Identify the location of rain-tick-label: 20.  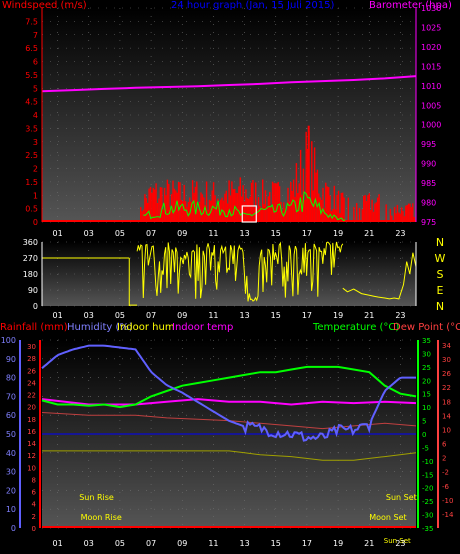
(31, 408).